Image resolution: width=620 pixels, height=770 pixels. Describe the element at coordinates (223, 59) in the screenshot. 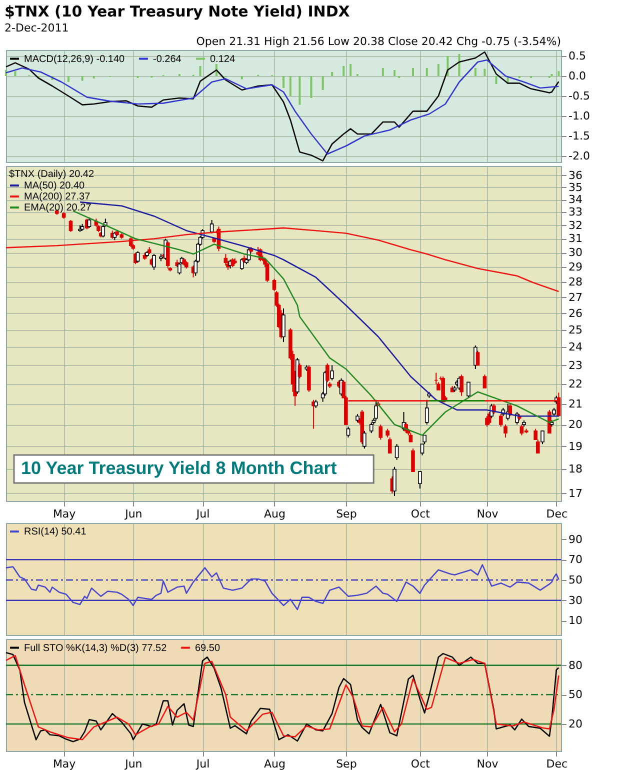

I see `legend-label: 0.124` at that location.